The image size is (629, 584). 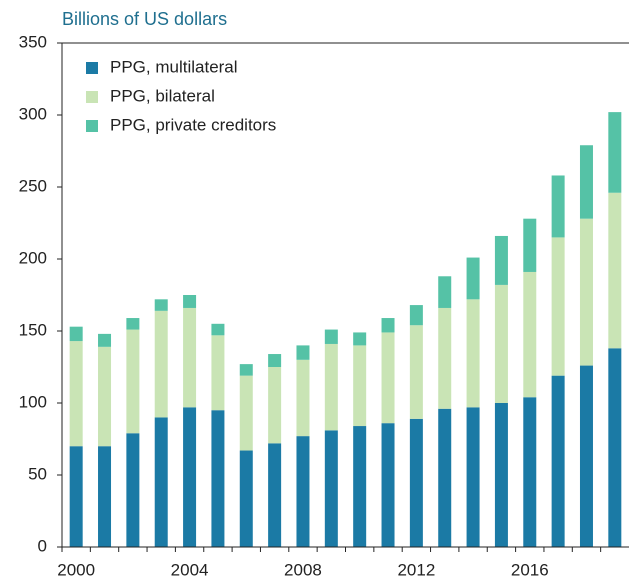 What do you see at coordinates (42, 545) in the screenshot?
I see `y-tick-label: 0` at bounding box center [42, 545].